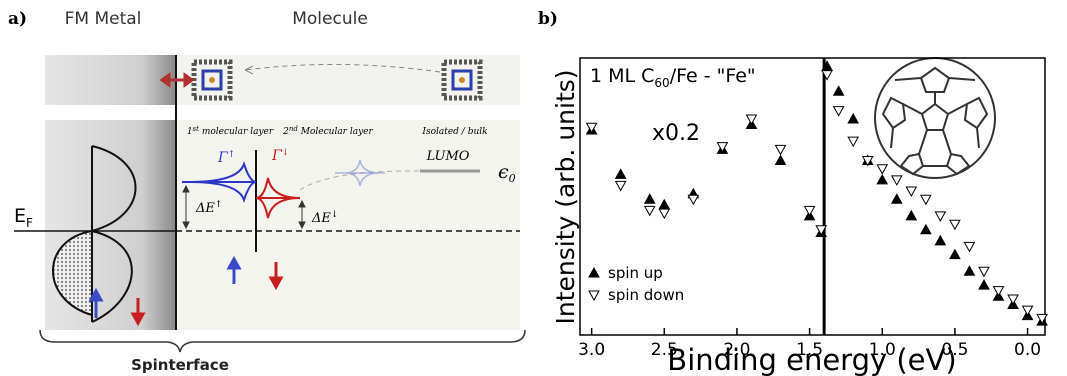 The width and height of the screenshot is (1067, 376). I want to click on footer: Spinterface, so click(180, 365).